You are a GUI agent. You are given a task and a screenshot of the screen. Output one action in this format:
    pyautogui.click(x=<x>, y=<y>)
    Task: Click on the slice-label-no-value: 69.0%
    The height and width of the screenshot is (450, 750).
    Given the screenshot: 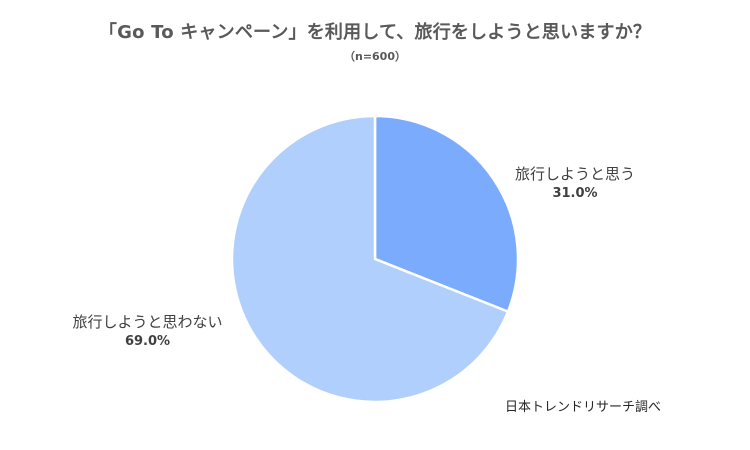 What is the action you would take?
    pyautogui.click(x=147, y=341)
    